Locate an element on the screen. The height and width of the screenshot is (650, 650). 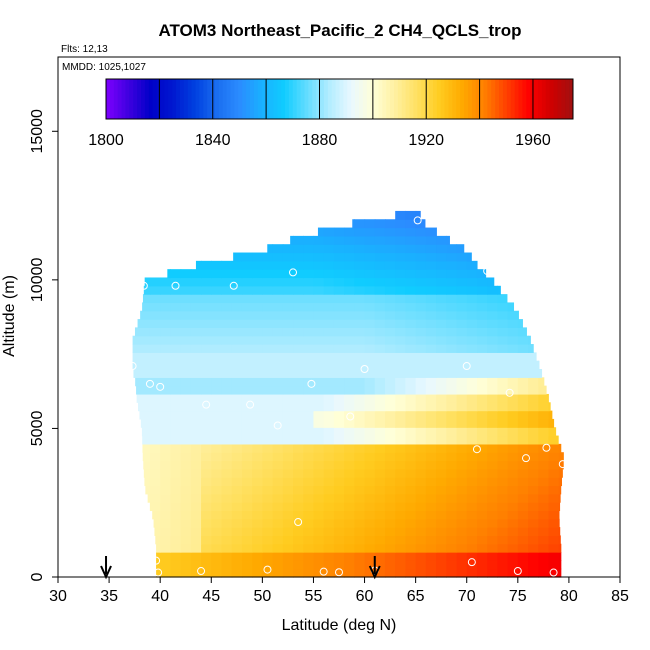
x-tick-label: 75 is located at coordinates (518, 596).